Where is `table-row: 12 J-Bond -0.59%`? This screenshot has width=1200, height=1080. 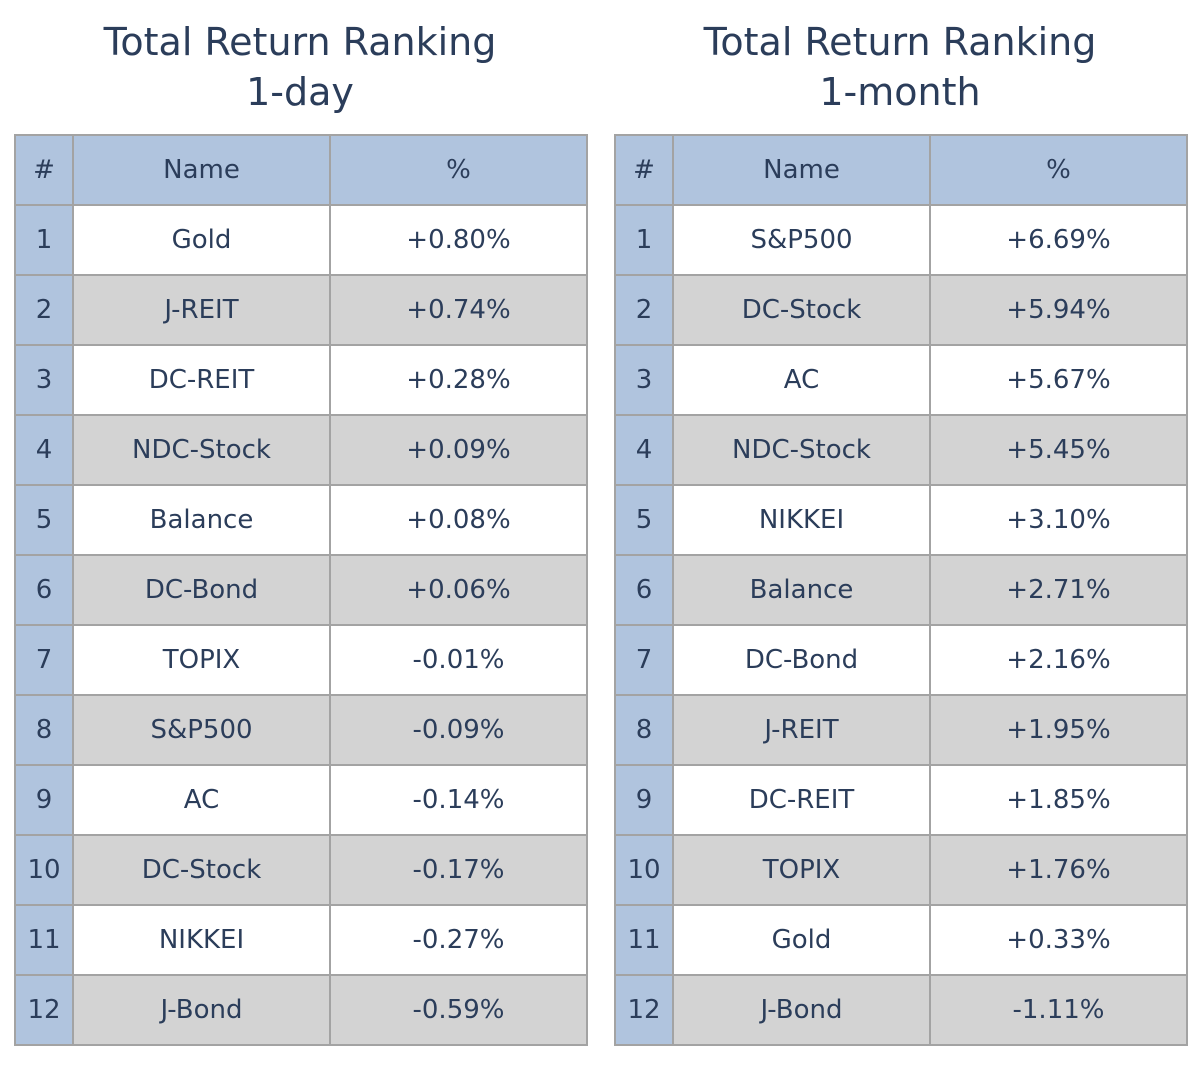 table-row: 12 J-Bond -0.59% is located at coordinates (301, 1010).